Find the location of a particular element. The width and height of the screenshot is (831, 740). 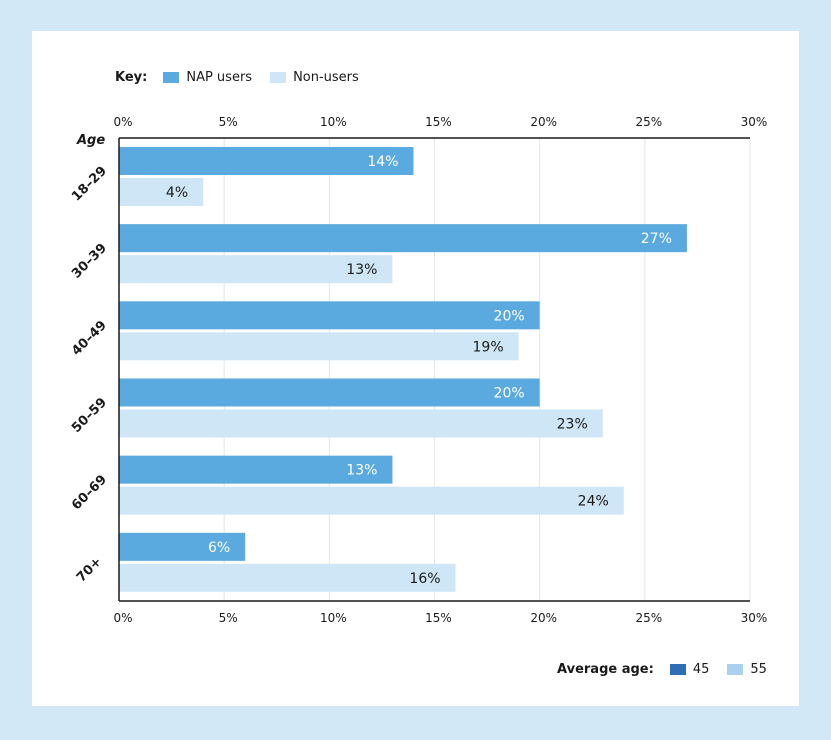

x-tick-label-top: 0% is located at coordinates (122, 122).